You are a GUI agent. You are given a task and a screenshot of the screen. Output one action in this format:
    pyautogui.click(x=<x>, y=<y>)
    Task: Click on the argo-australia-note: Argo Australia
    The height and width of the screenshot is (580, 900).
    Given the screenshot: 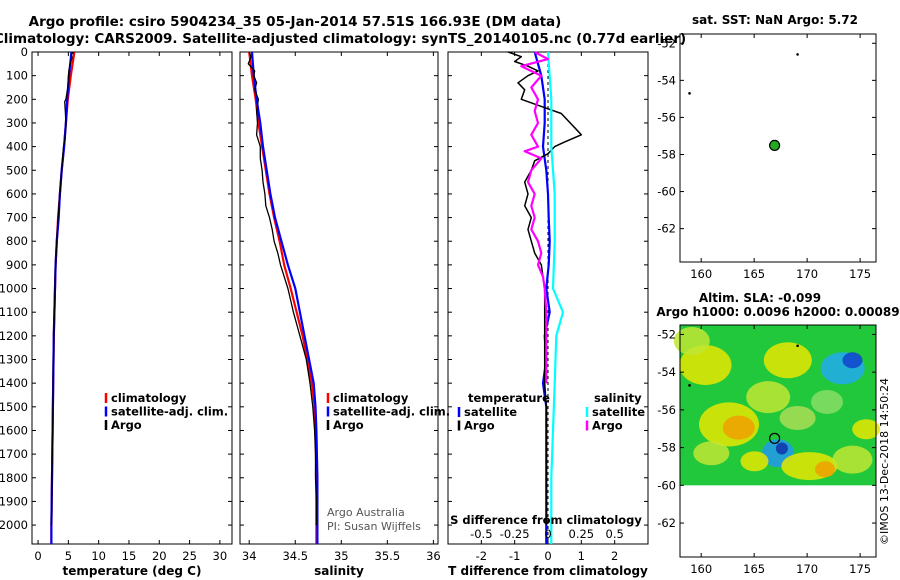 What is the action you would take?
    pyautogui.click(x=366, y=512)
    